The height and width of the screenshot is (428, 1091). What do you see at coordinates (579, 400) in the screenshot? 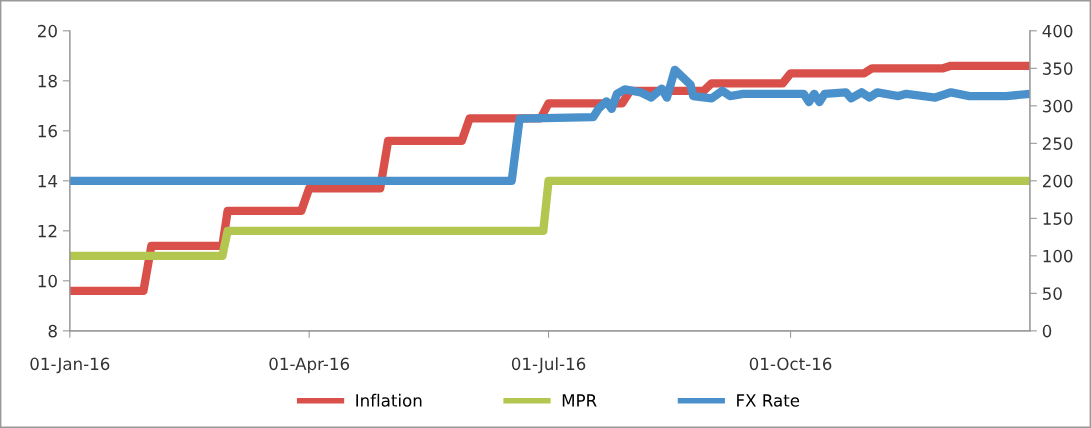
I see `legend-label: MPR` at bounding box center [579, 400].